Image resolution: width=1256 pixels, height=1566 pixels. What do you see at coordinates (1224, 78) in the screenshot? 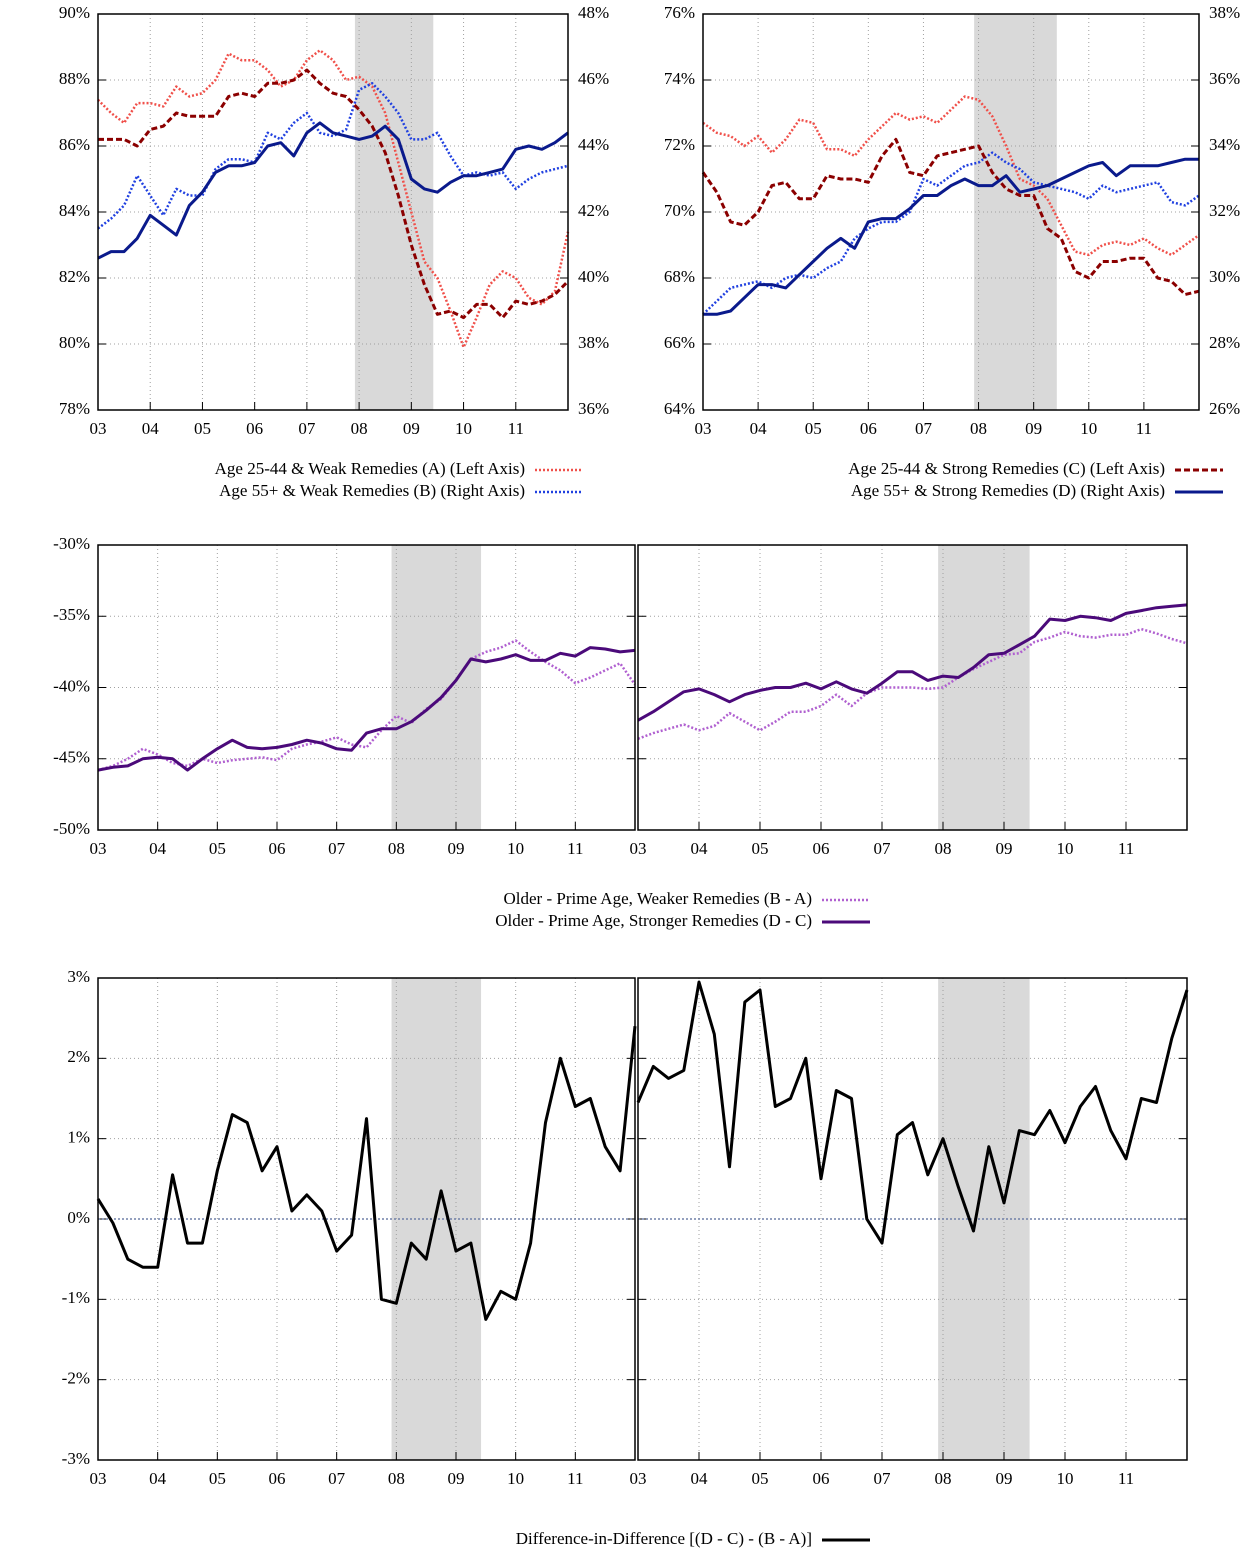
I see `y2-tick-label: 36%` at bounding box center [1224, 78].